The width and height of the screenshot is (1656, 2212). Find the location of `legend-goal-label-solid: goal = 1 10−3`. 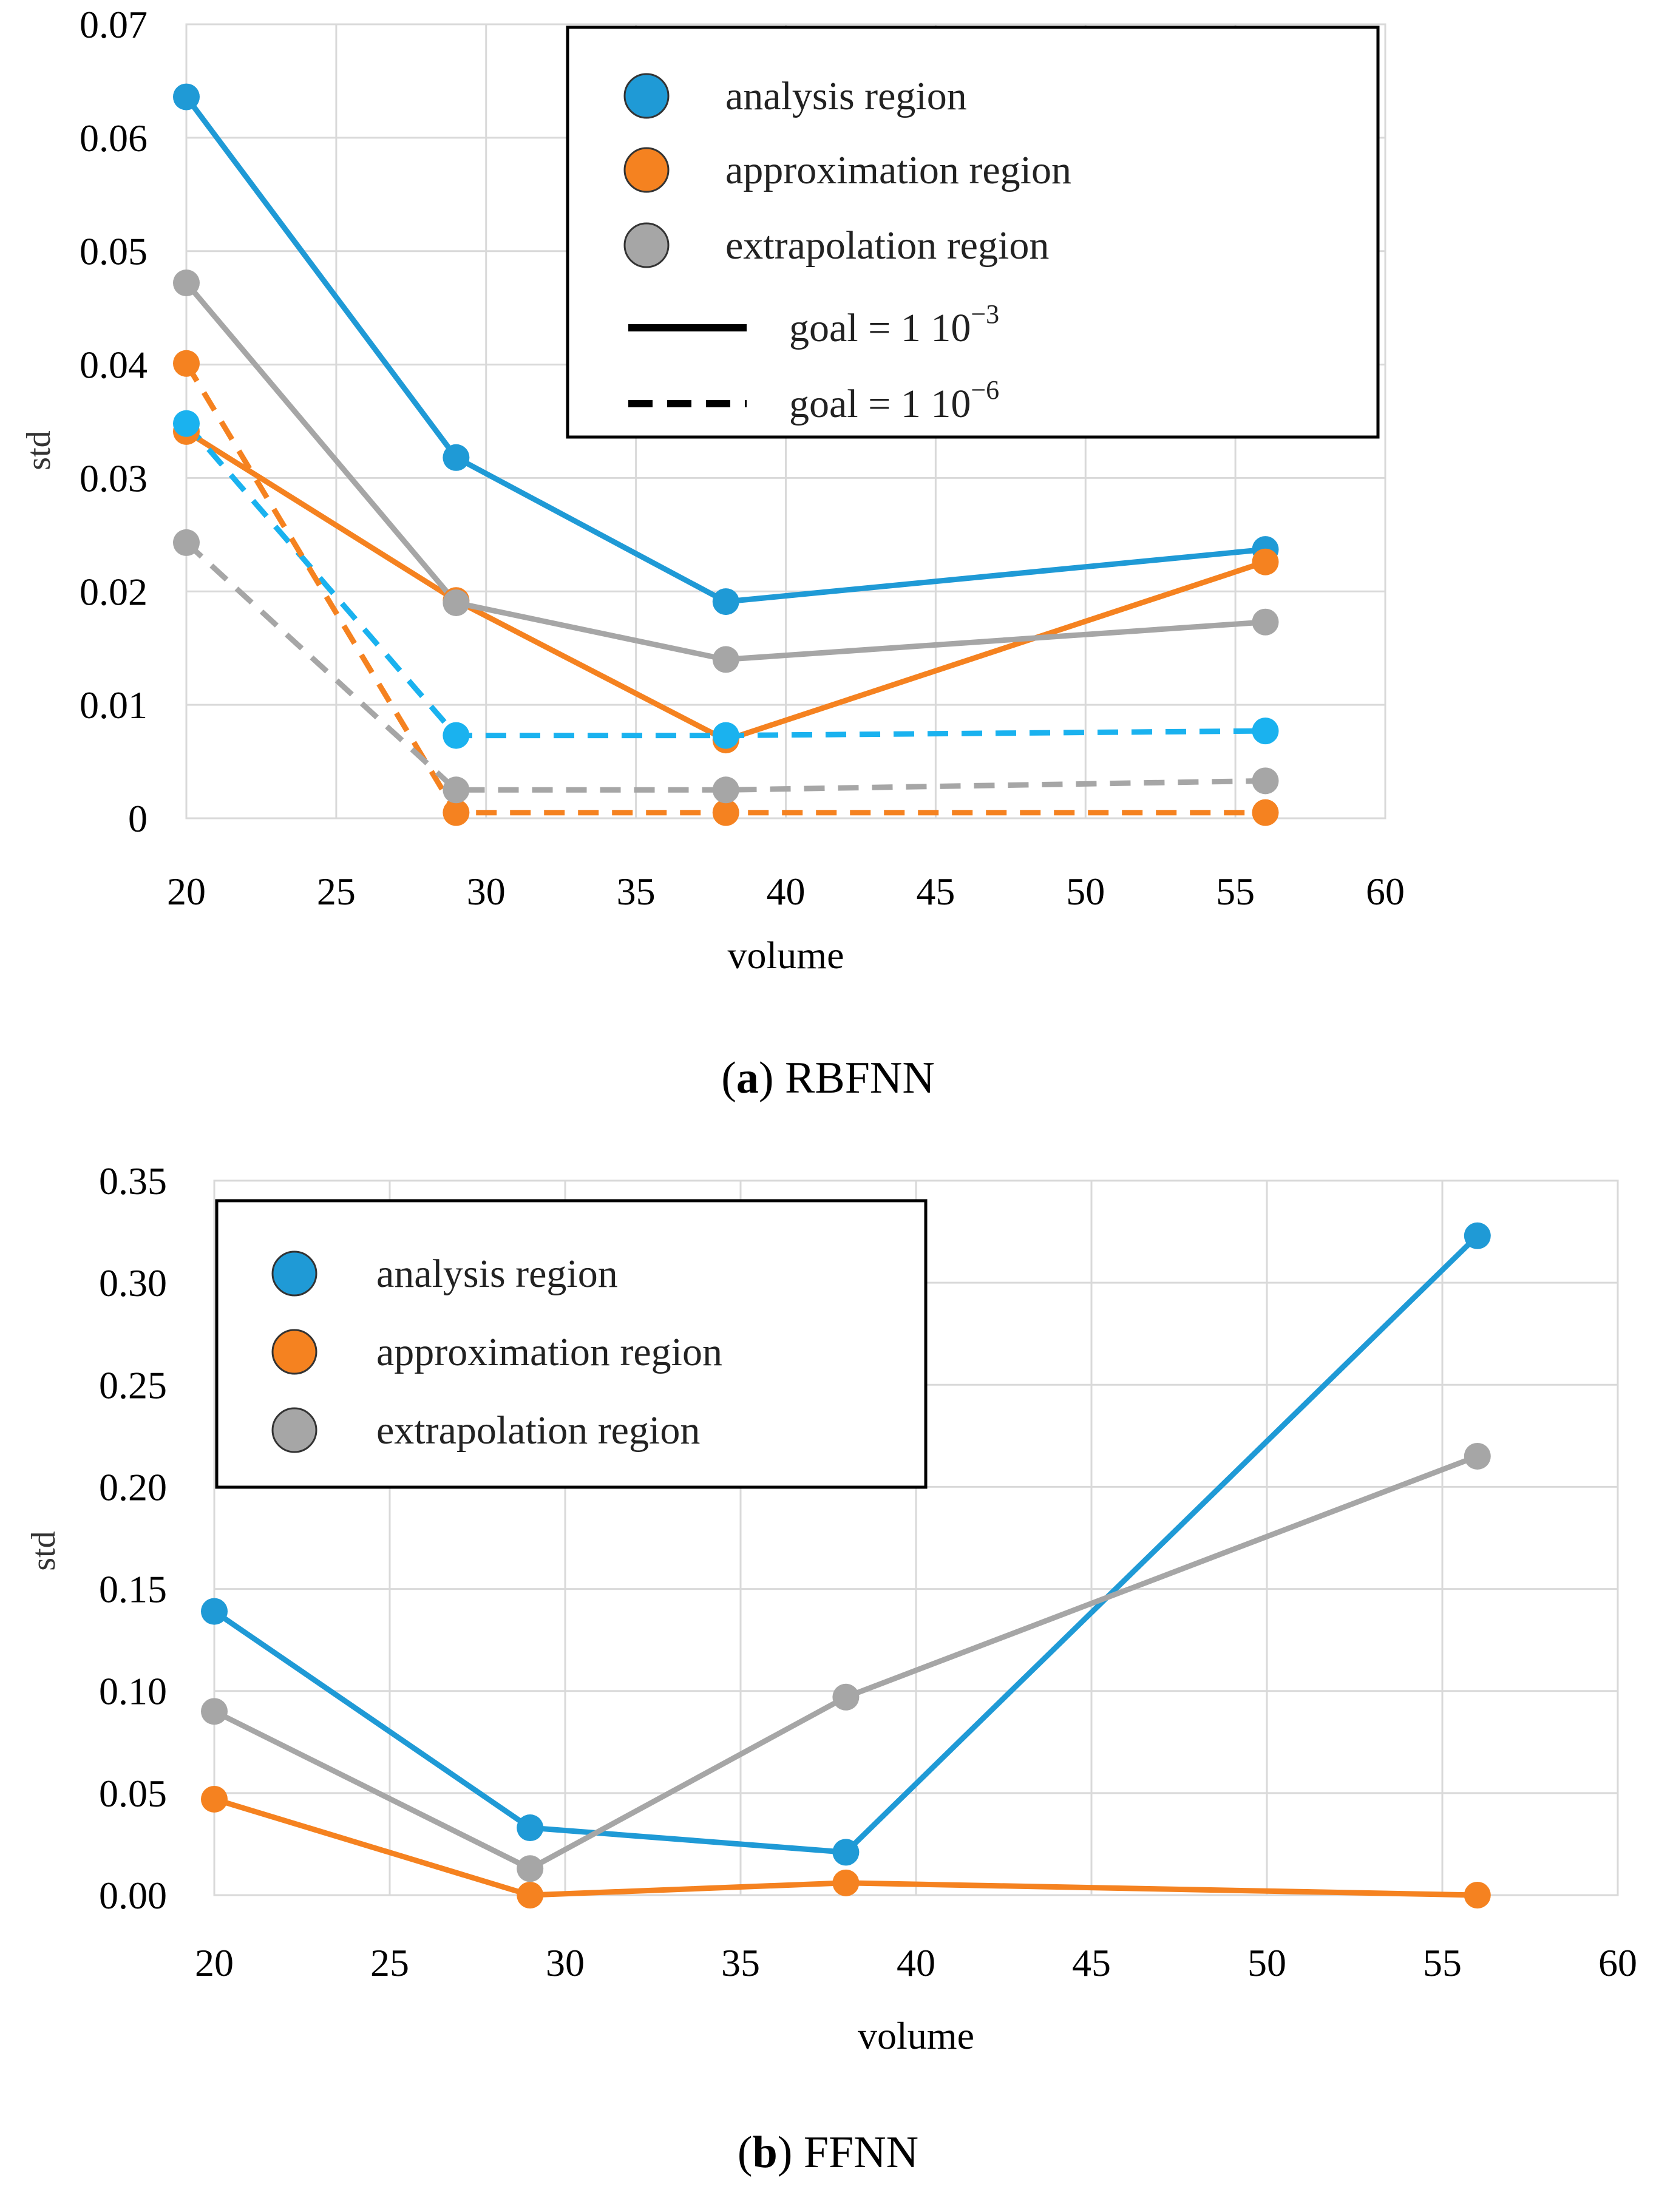

legend-goal-label-solid: goal = 1 10−3 is located at coordinates (894, 324).